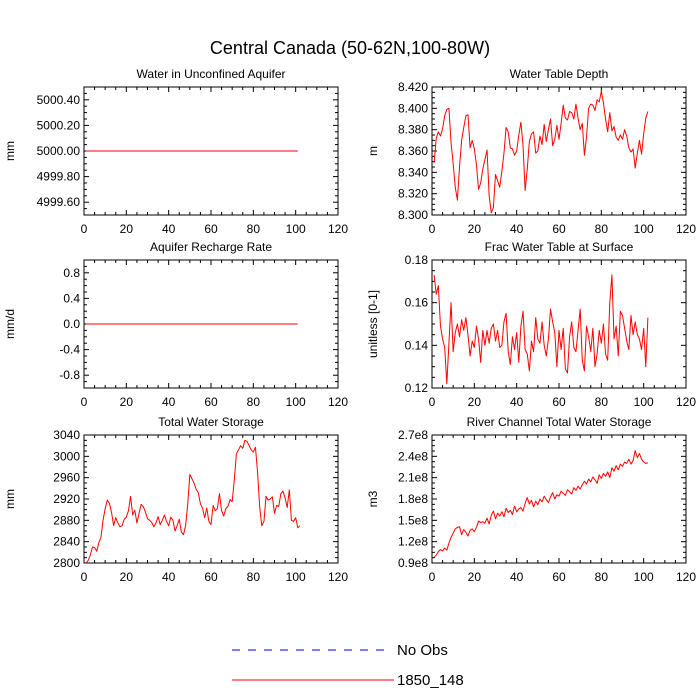 The width and height of the screenshot is (700, 700). I want to click on panel-title: Water Table Depth, so click(559, 74).